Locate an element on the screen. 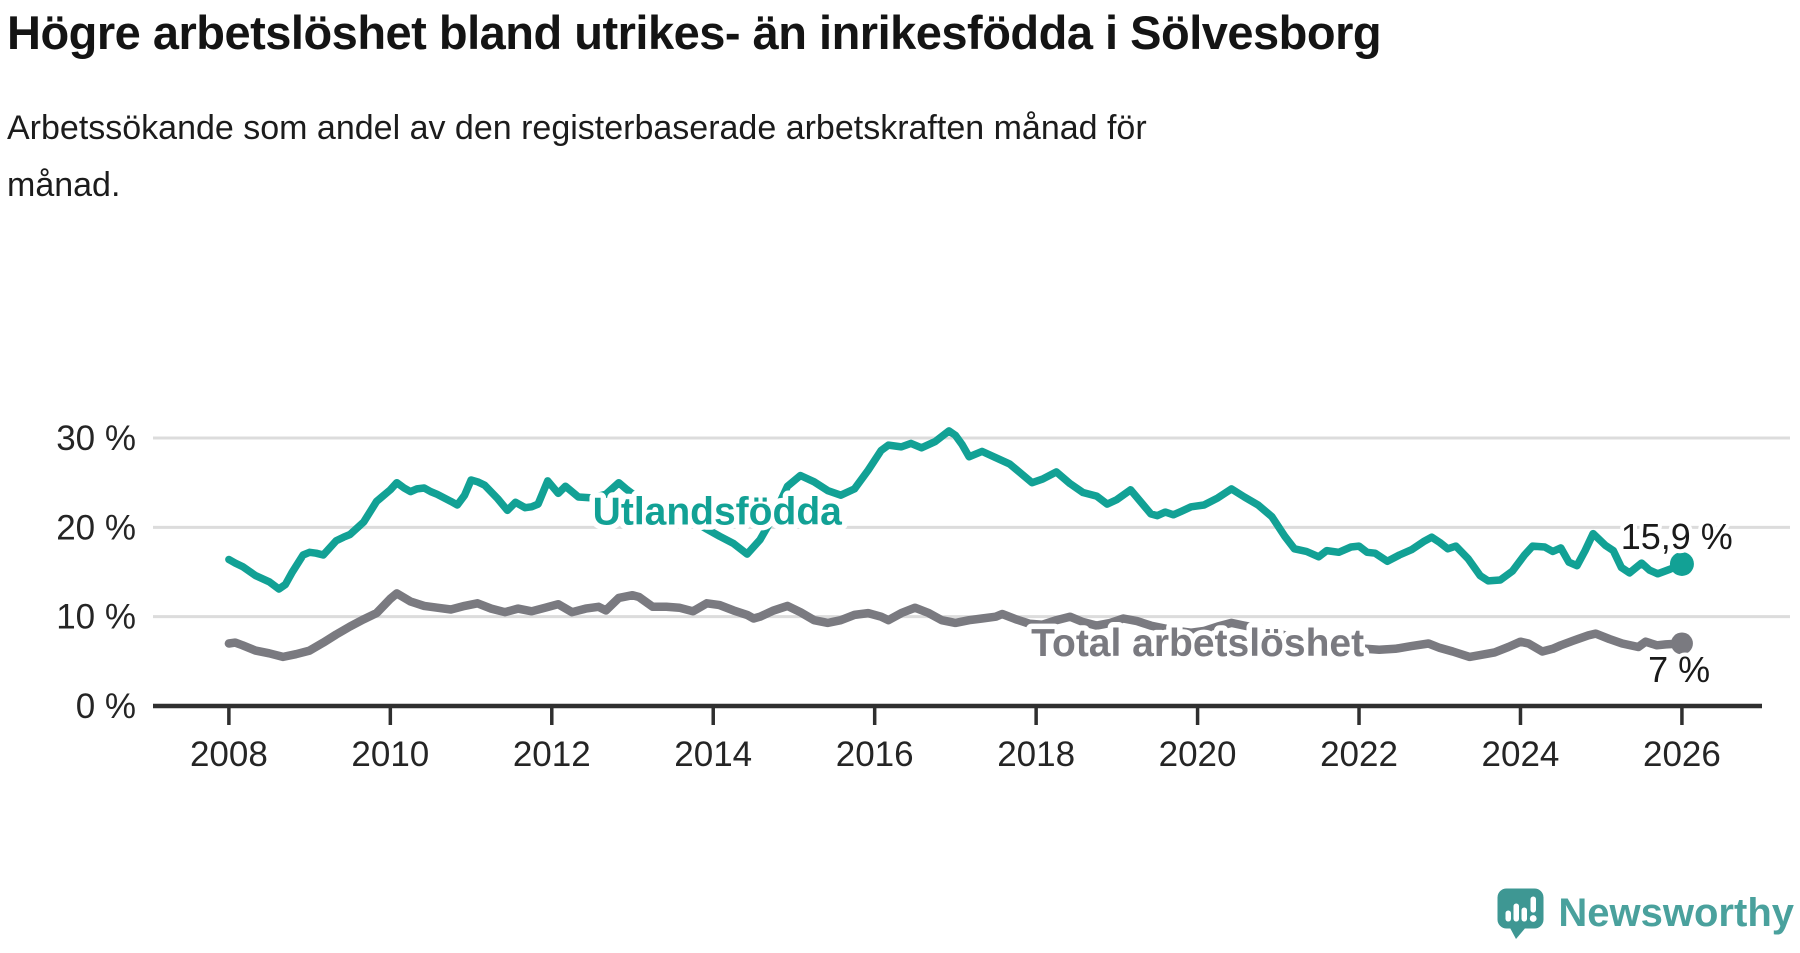 This screenshot has width=1800, height=953. y-tick-label: 10 % is located at coordinates (96, 617).